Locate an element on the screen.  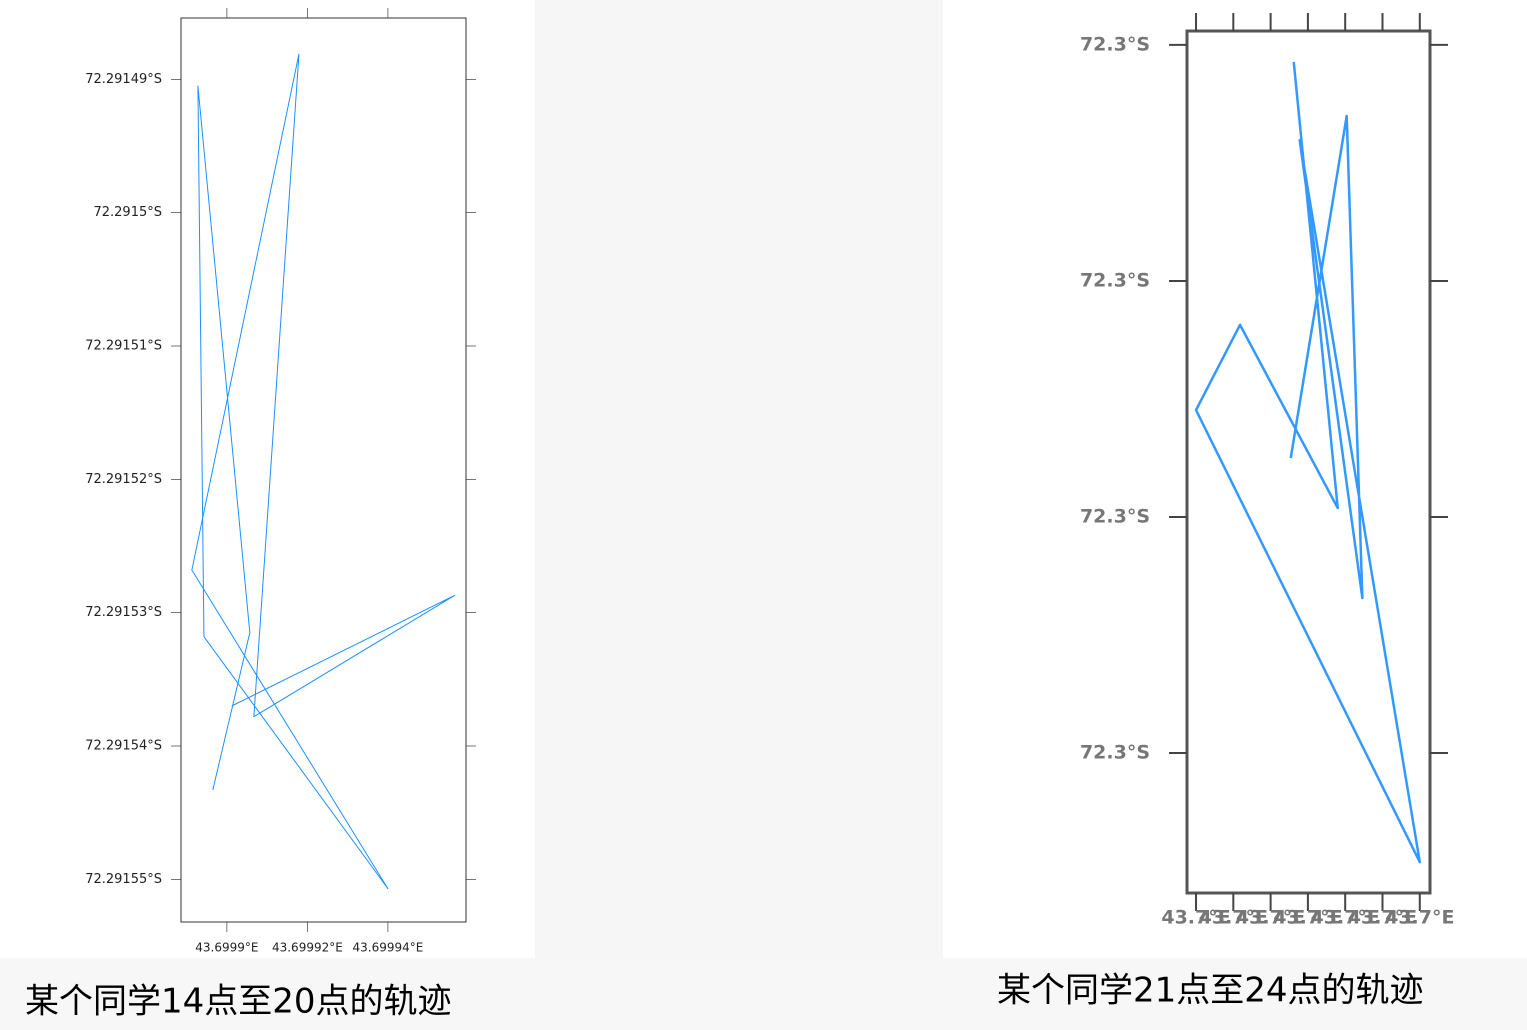
y-tick-label: 72.29152°S is located at coordinates (123, 479).